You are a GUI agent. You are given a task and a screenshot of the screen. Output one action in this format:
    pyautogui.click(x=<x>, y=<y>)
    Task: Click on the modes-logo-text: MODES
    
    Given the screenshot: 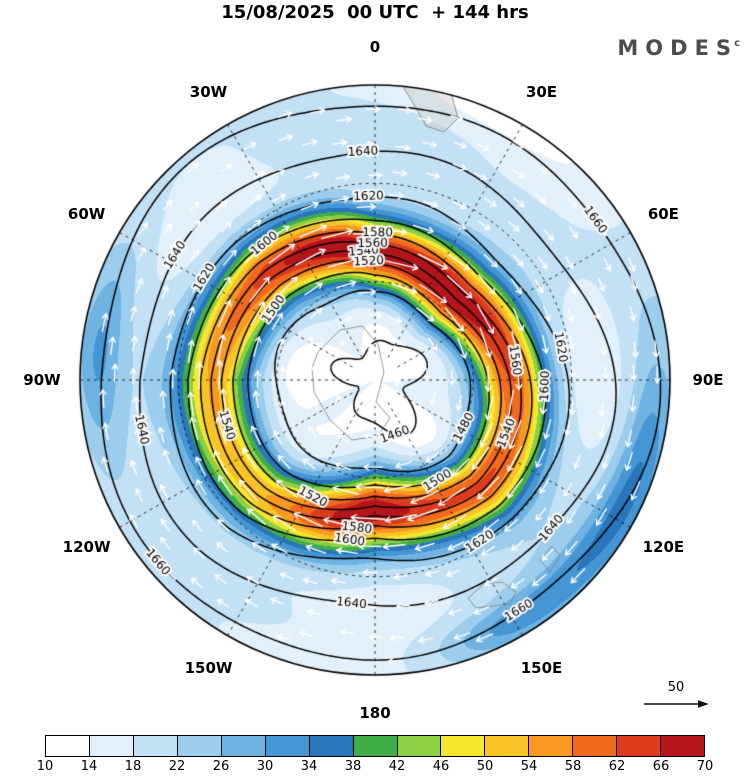 What is the action you would take?
    pyautogui.click(x=678, y=48)
    